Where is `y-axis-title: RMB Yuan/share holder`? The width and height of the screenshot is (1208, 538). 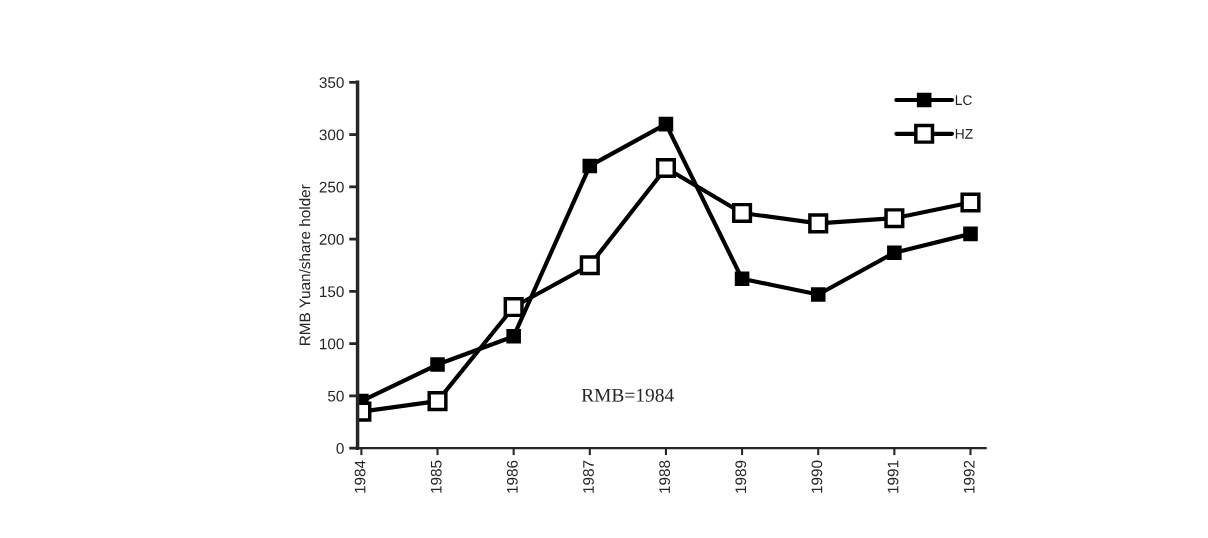 y-axis-title: RMB Yuan/share holder is located at coordinates (305, 264).